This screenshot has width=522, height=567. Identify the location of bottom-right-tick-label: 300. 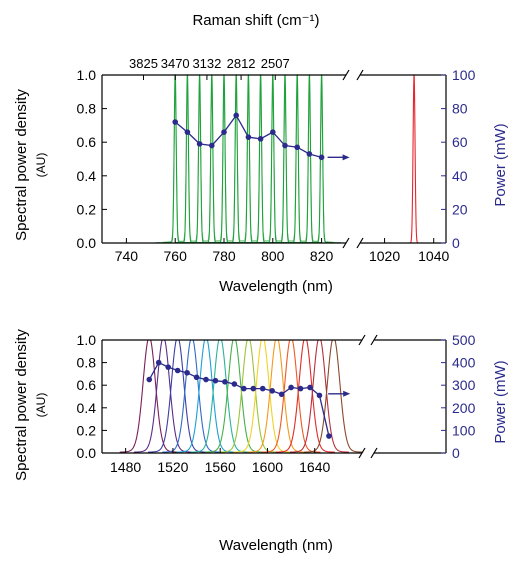
(464, 385).